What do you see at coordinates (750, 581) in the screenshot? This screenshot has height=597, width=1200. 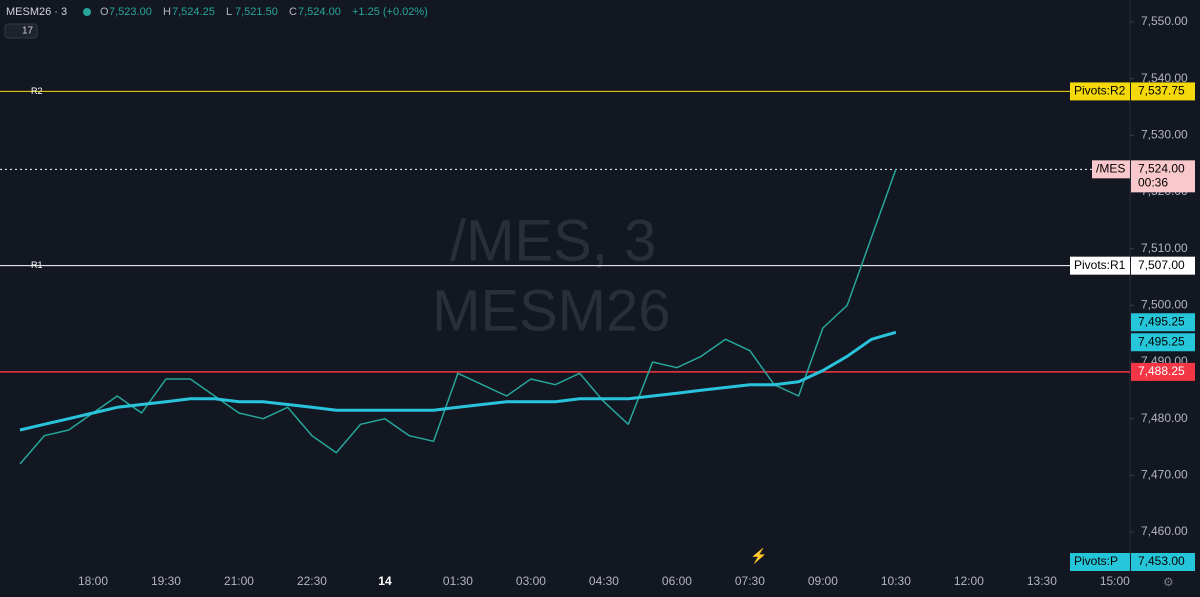 I see `x-tick-label: 07:30` at bounding box center [750, 581].